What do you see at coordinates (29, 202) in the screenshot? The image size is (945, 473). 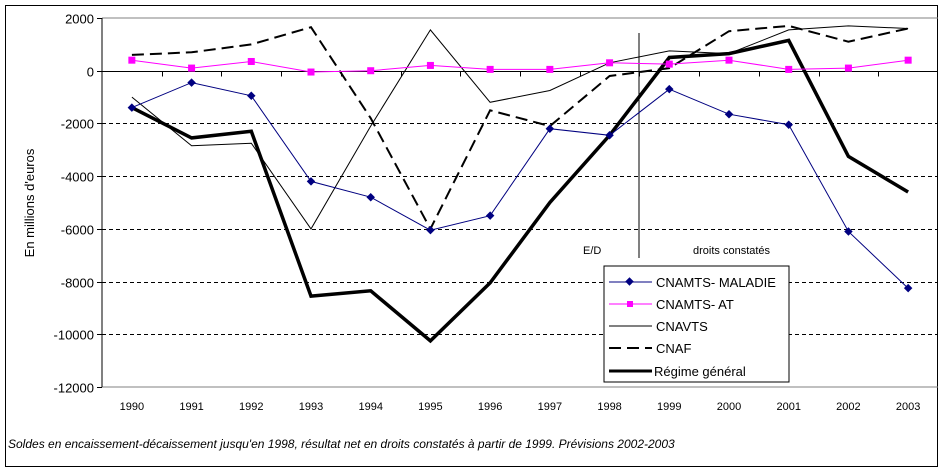 I see `y-axis-label: En millions d'euros` at bounding box center [29, 202].